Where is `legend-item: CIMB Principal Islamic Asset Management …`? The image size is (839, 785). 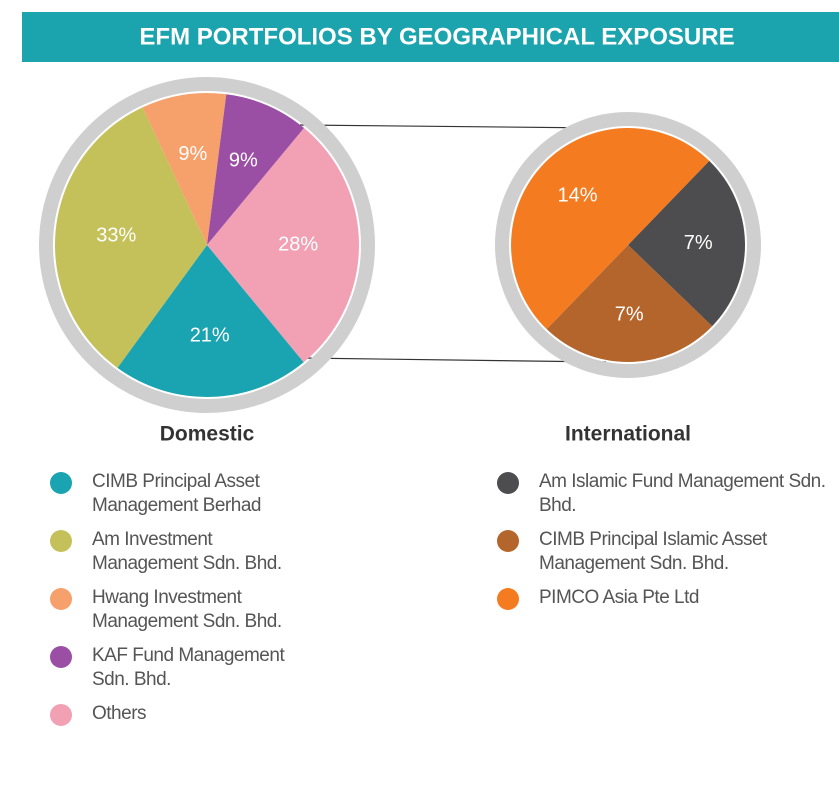
legend-item: CIMB Principal Islamic Asset Management … is located at coordinates (667, 552).